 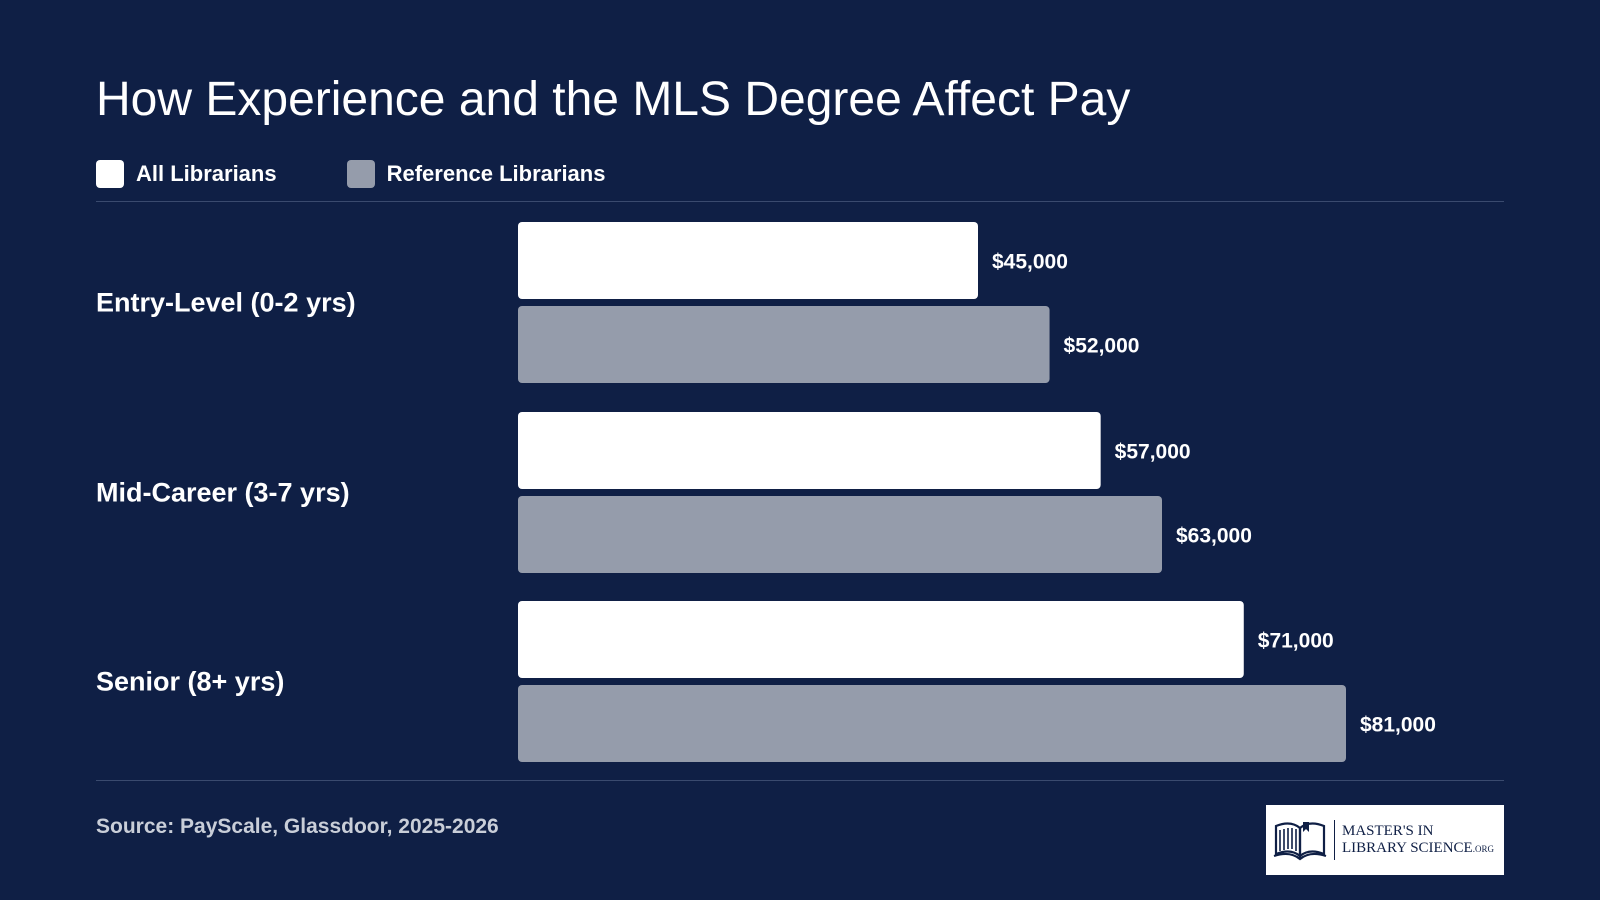 I want to click on value-label-reference-librarians-entry-level-0-2-yrs: $52,000, so click(x=1102, y=346).